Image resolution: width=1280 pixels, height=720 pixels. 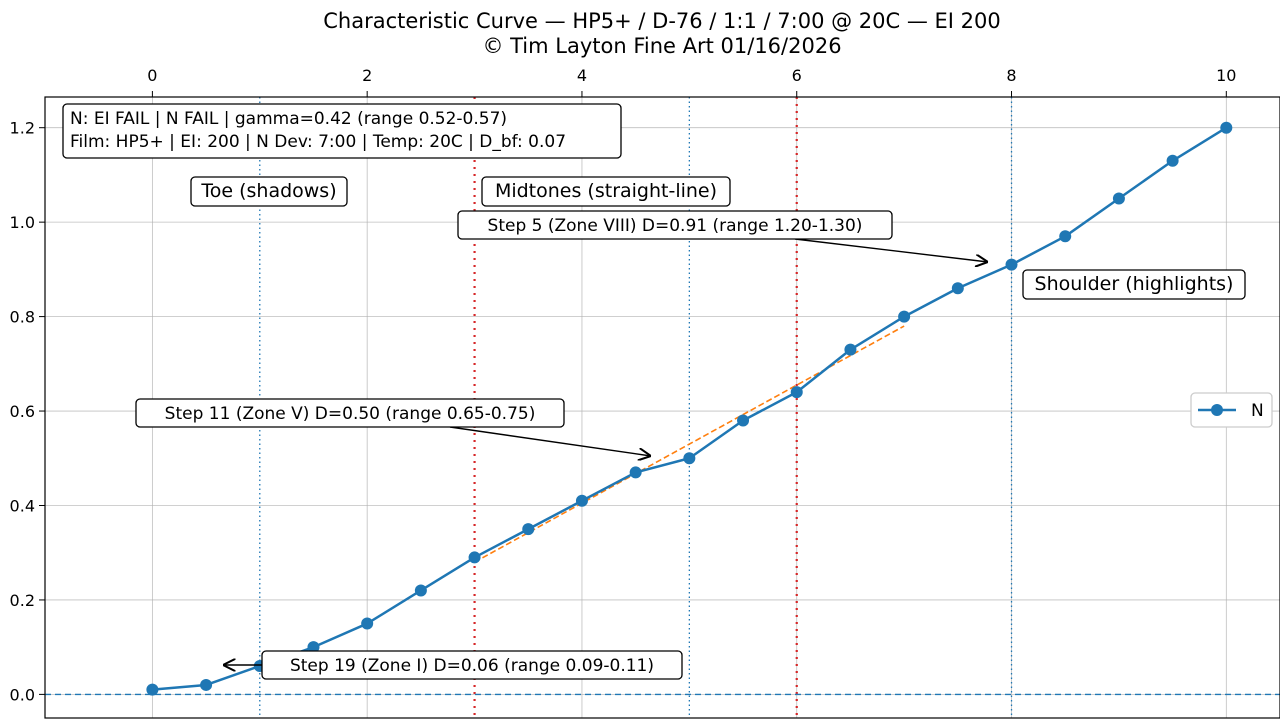 I want to click on x-tick-label: 0, so click(x=152, y=75).